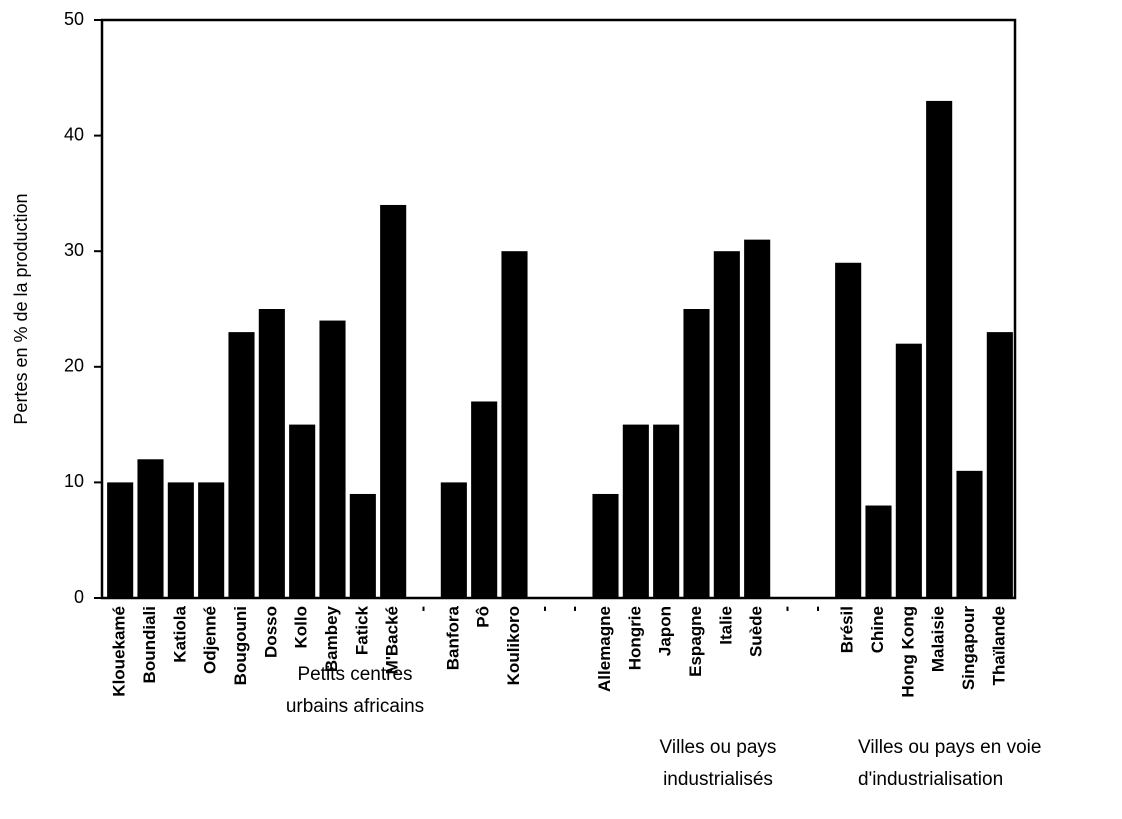  I want to click on group-label: Villes ou pays en voie, so click(949, 747).